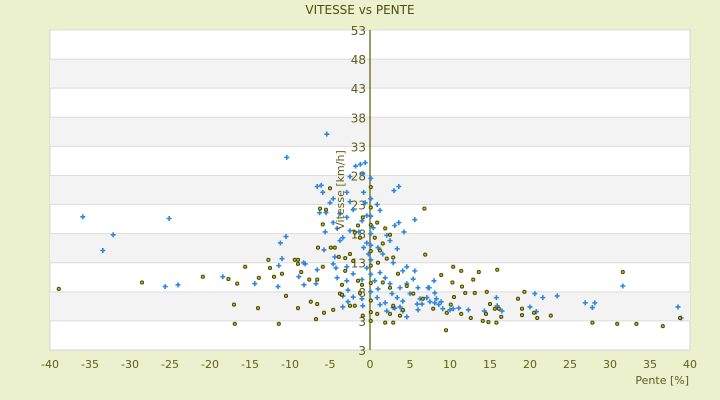 The height and width of the screenshot is (400, 720). Describe the element at coordinates (210, 364) in the screenshot. I see `x-tick-label: -20` at that location.